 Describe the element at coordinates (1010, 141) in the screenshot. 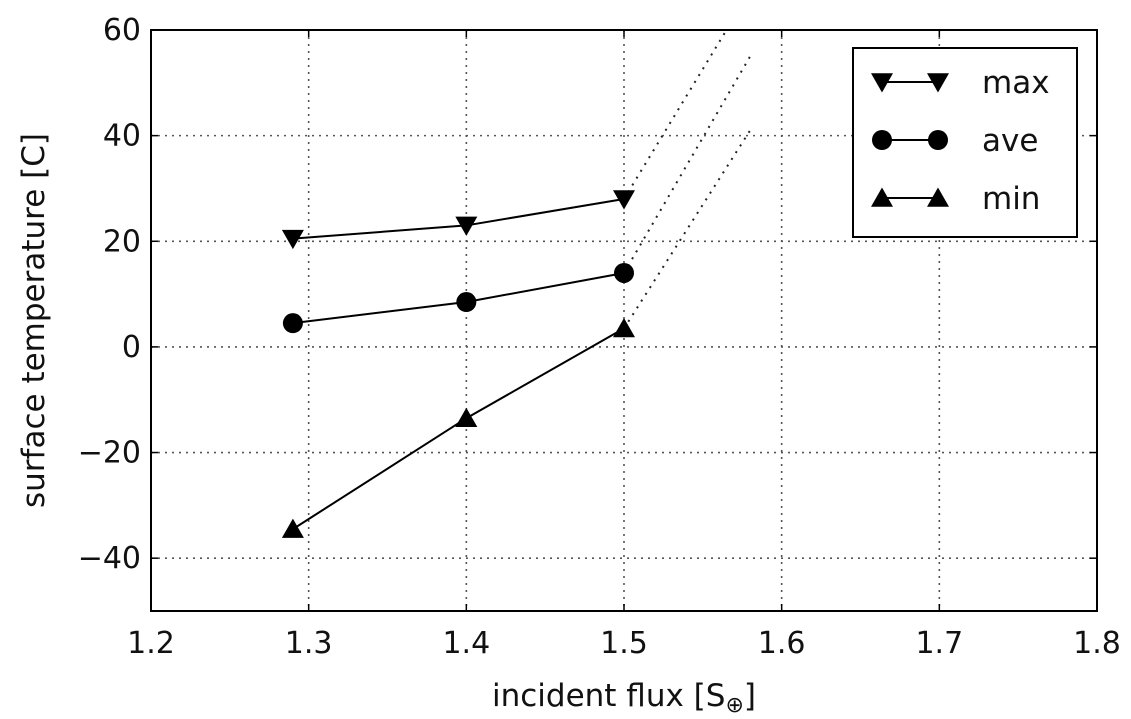

I see `legend-label-ave: ave` at that location.